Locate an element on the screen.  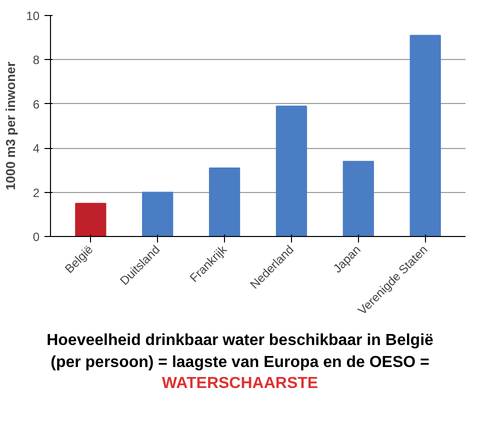
y-tick-label: 6 is located at coordinates (36, 104).